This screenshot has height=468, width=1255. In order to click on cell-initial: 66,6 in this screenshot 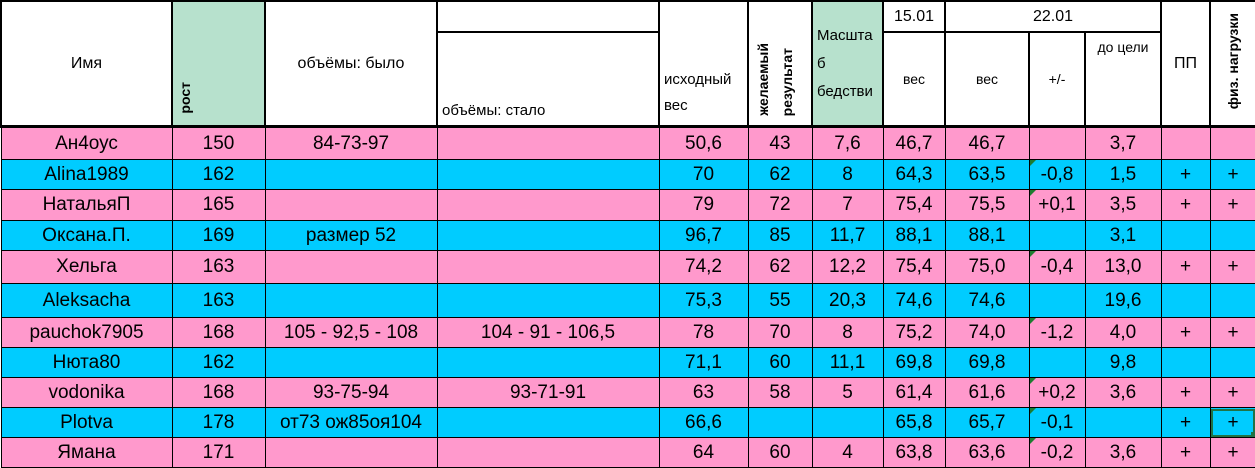, I will do `click(703, 422)`.